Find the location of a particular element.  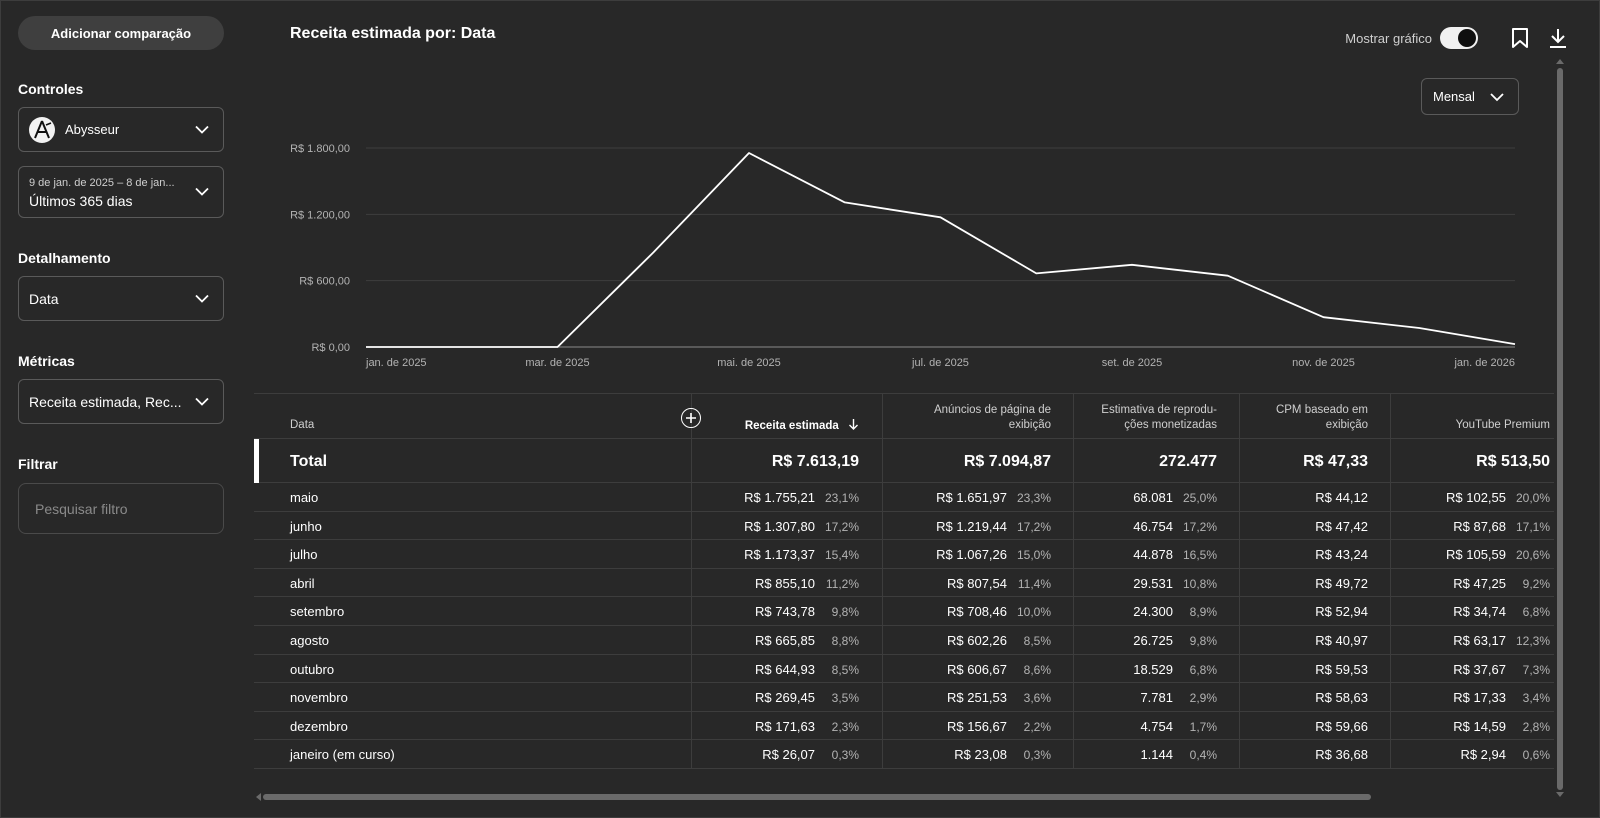

cell-monetized-playbacks-percent: 9,8% is located at coordinates (1203, 641).